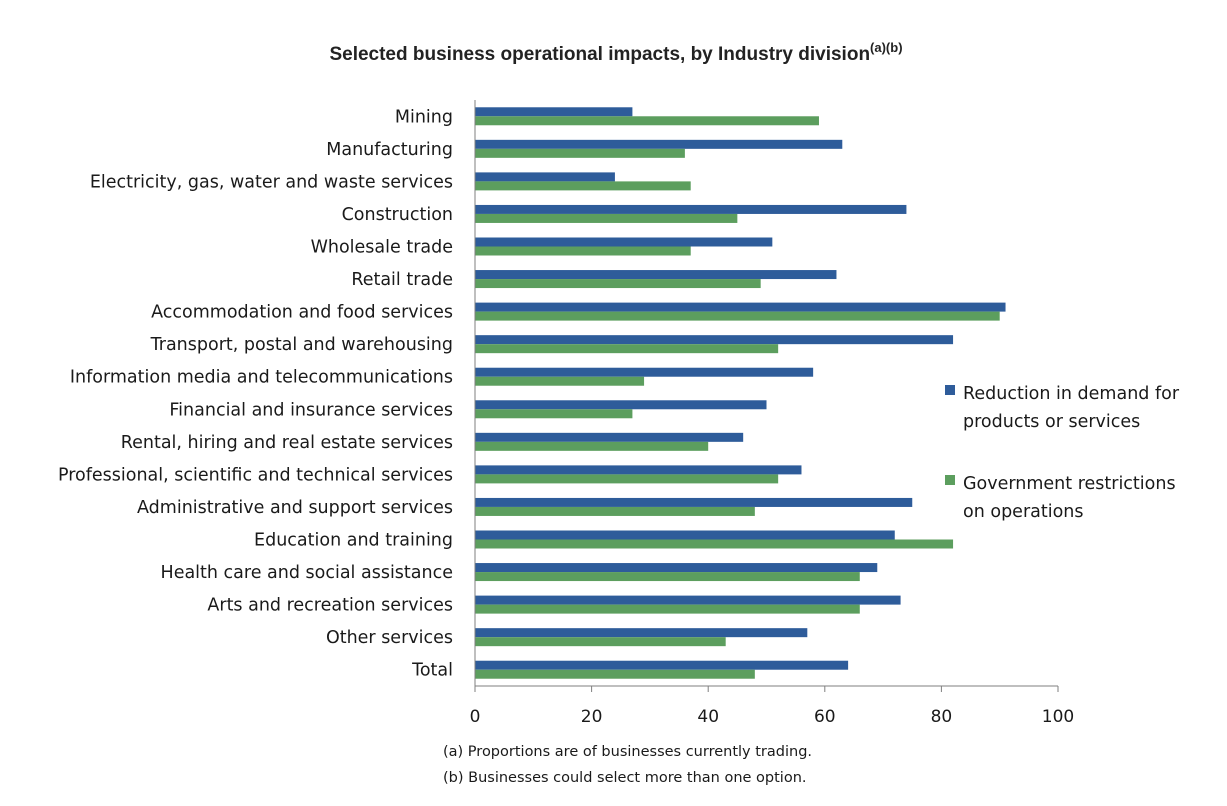  I want to click on bar-government-restrictions-on-operations-manufacturing, so click(580, 153).